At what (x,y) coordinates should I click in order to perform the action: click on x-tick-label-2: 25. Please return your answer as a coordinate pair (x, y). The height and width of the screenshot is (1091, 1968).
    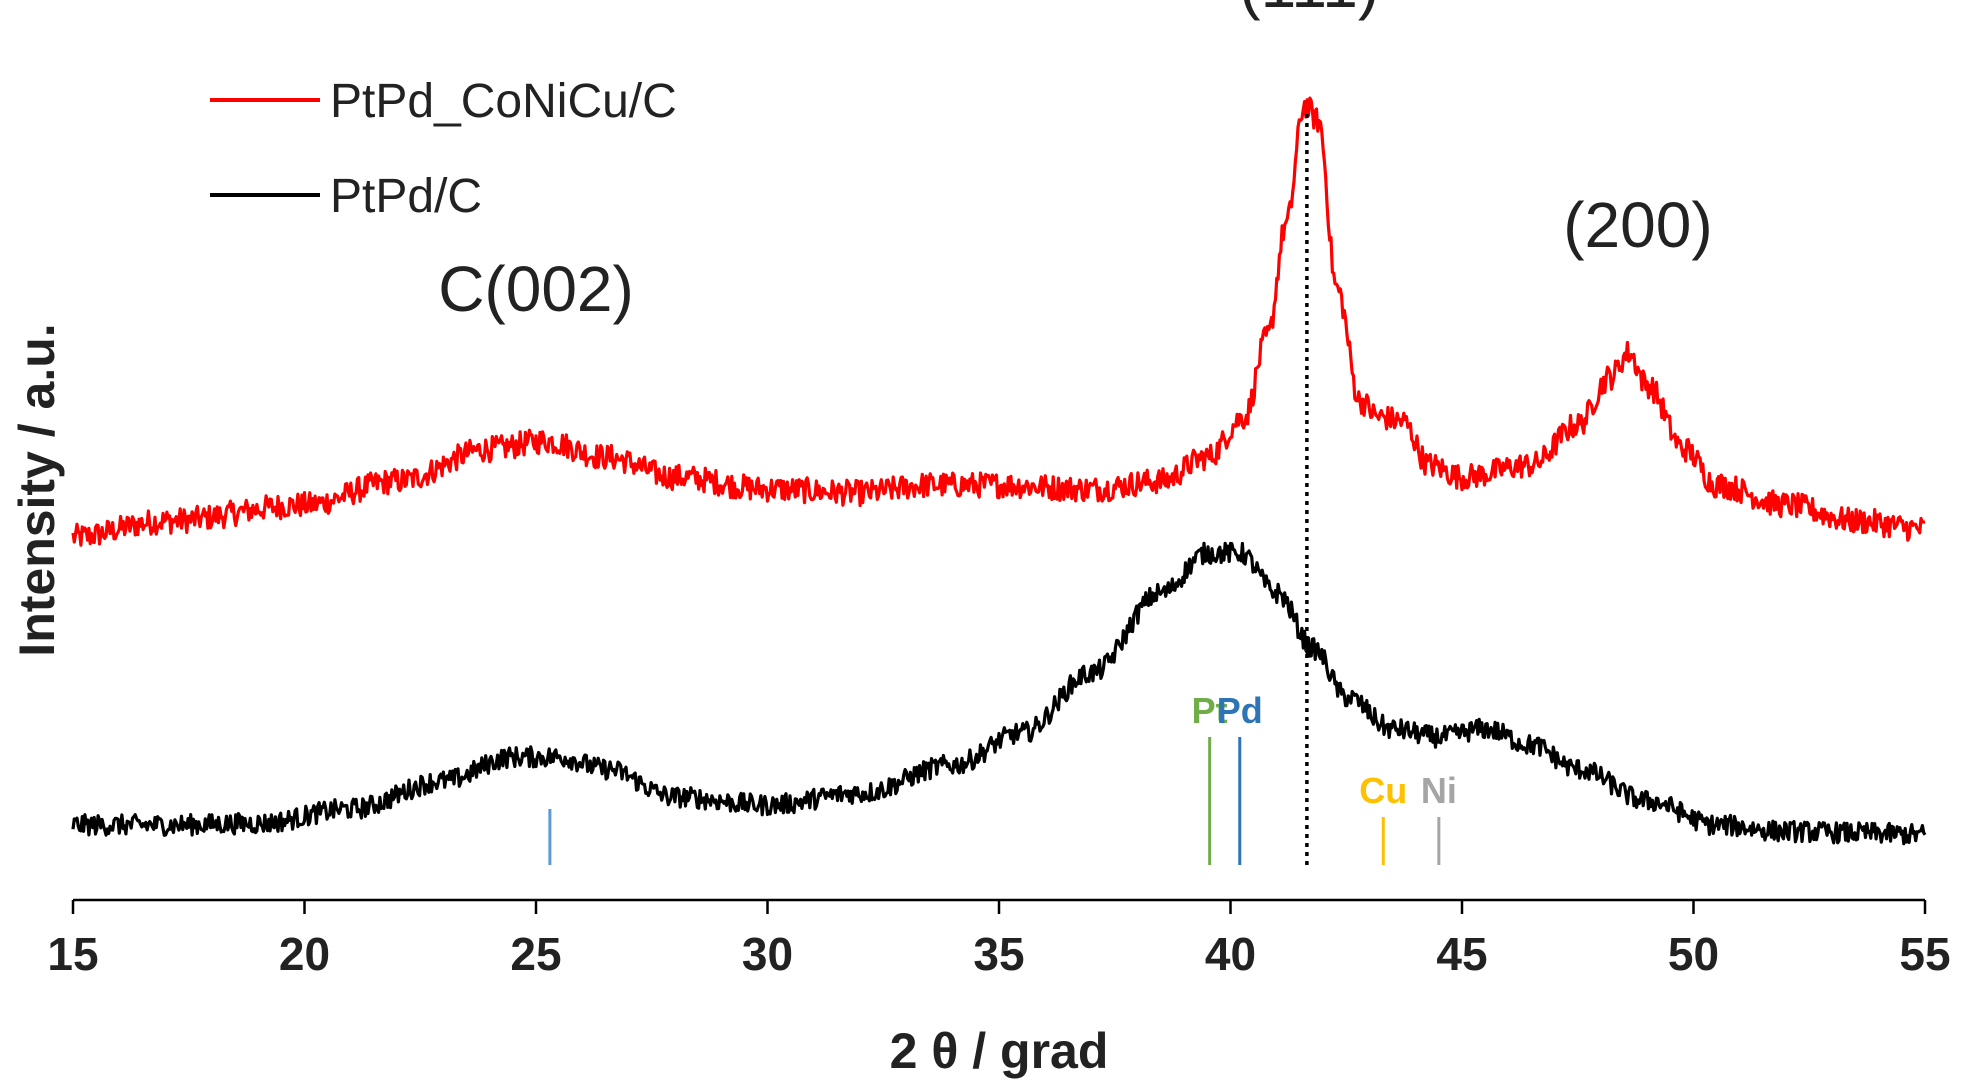
    Looking at the image, I should click on (535, 954).